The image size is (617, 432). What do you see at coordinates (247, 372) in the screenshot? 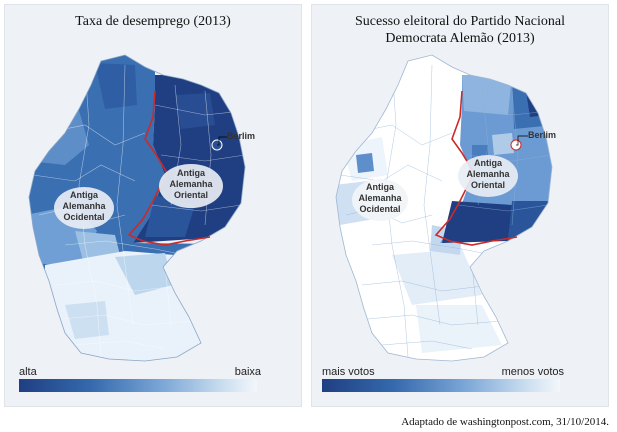
I see `legend-high-label: baixa` at bounding box center [247, 372].